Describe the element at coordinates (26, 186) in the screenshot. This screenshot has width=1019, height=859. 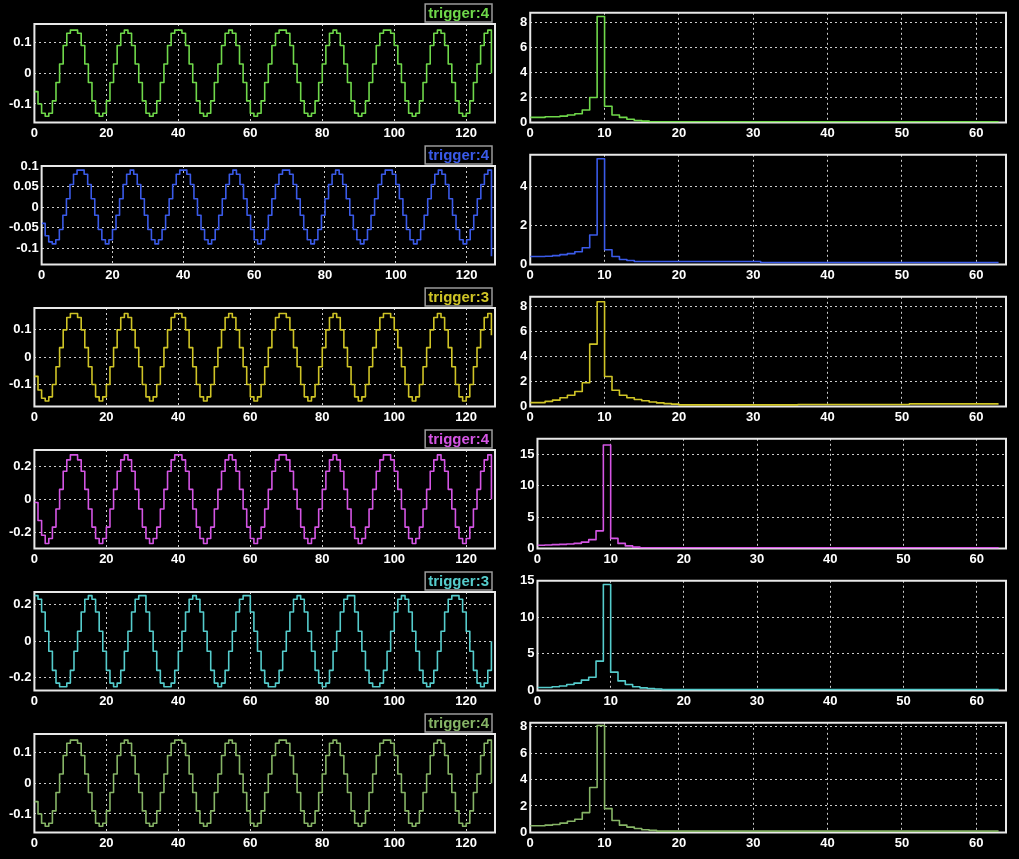
I see `y-tick-label: 0.05` at that location.